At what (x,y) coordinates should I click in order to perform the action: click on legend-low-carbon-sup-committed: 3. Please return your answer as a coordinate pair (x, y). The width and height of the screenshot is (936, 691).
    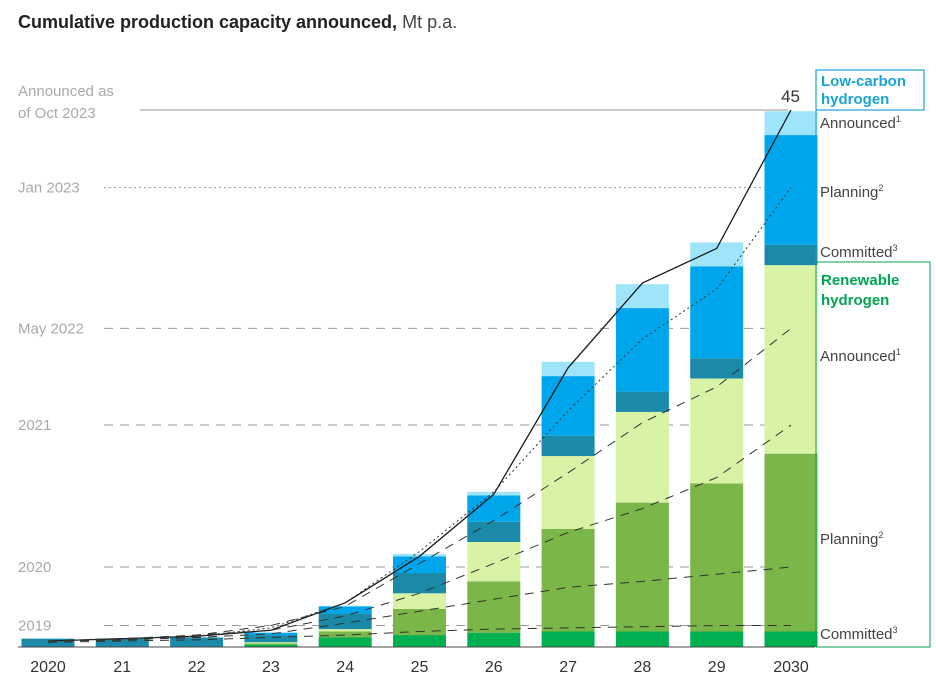
    Looking at the image, I should click on (895, 248).